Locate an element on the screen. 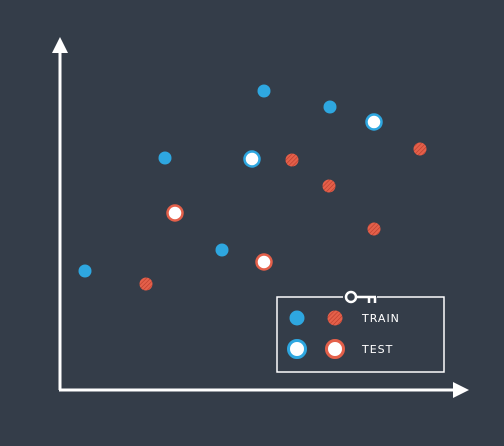 This screenshot has width=504, height=446. legend-test-label: TEST is located at coordinates (377, 349).